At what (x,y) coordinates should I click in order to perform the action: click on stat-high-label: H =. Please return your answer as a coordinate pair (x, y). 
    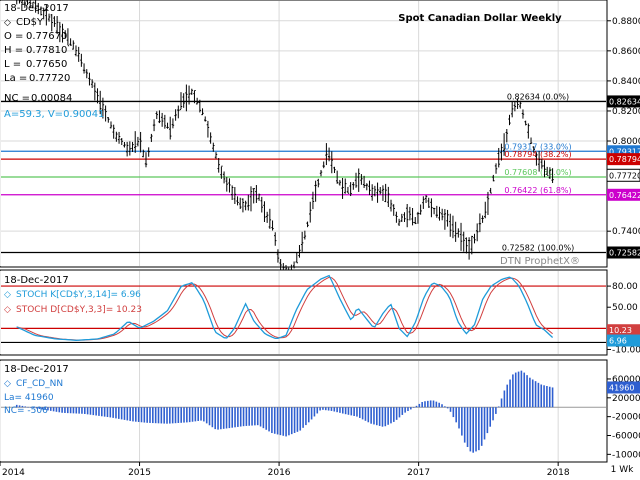
    Looking at the image, I should click on (13, 50).